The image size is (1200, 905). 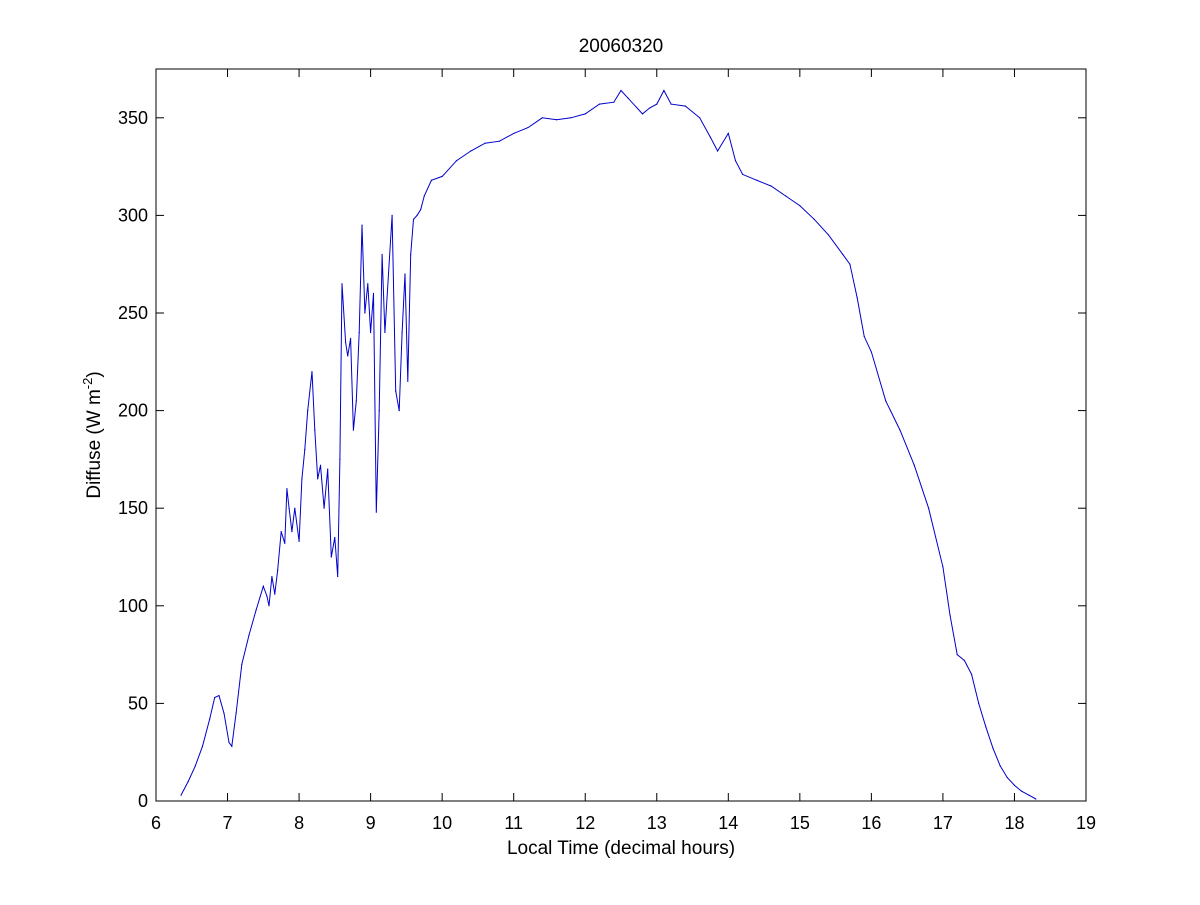 What do you see at coordinates (728, 823) in the screenshot?
I see `x-tick-label: 14` at bounding box center [728, 823].